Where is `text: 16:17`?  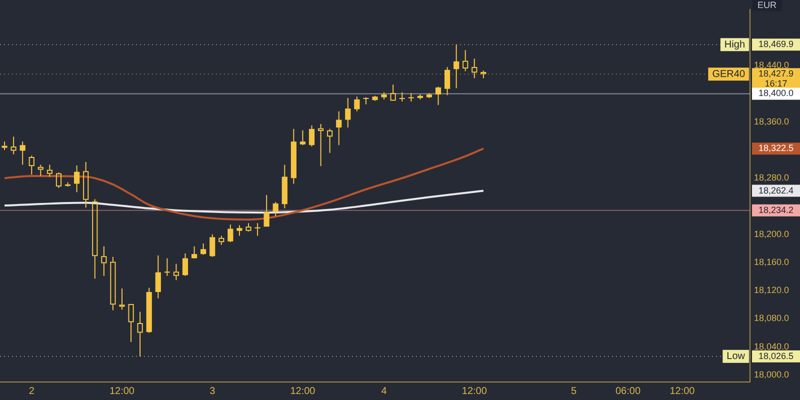 text: 16:17 is located at coordinates (776, 83).